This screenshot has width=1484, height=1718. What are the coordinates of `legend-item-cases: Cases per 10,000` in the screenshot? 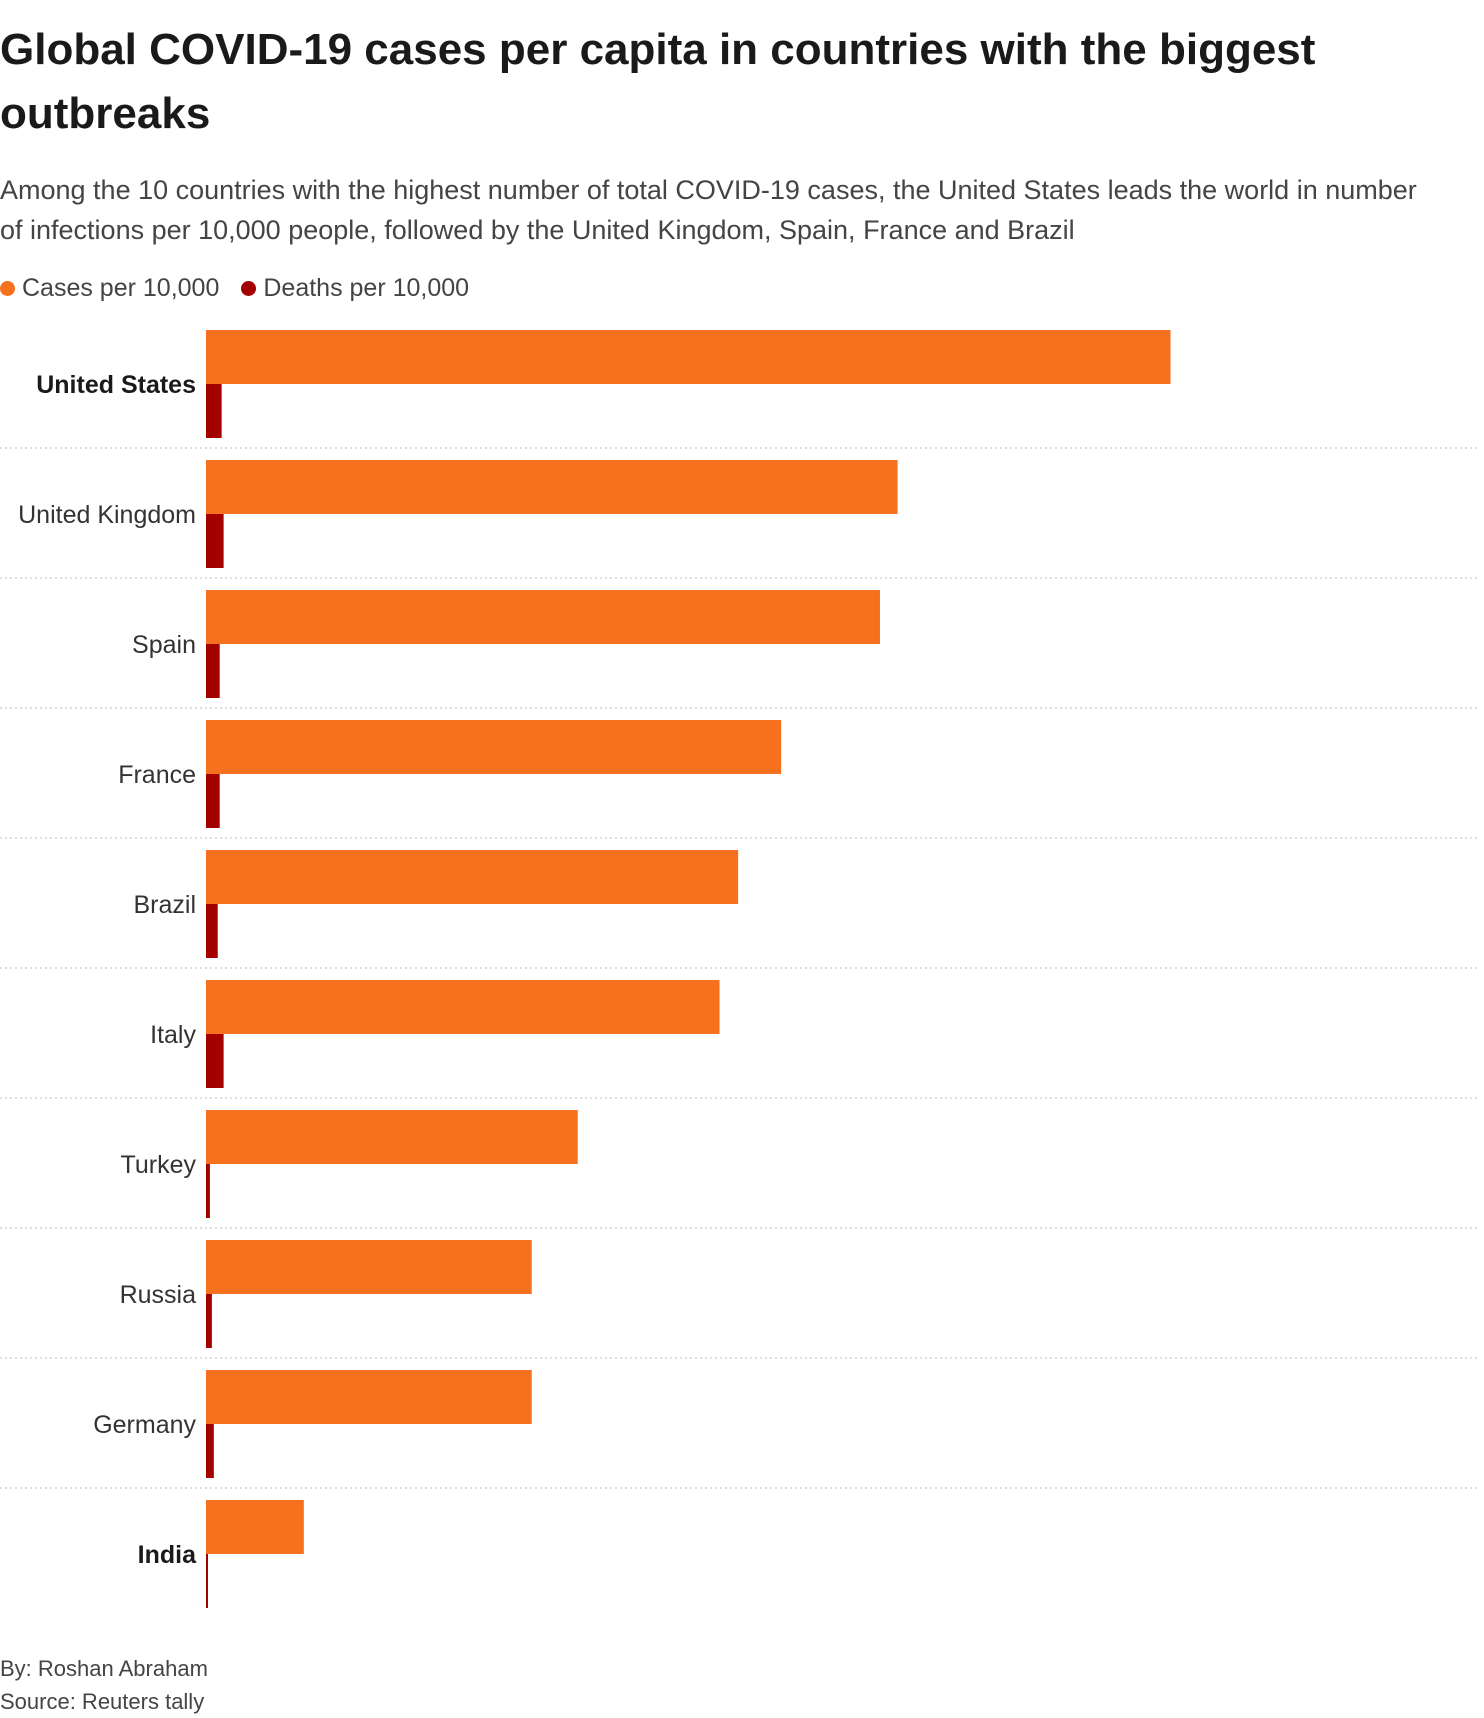 It's located at (109, 288).